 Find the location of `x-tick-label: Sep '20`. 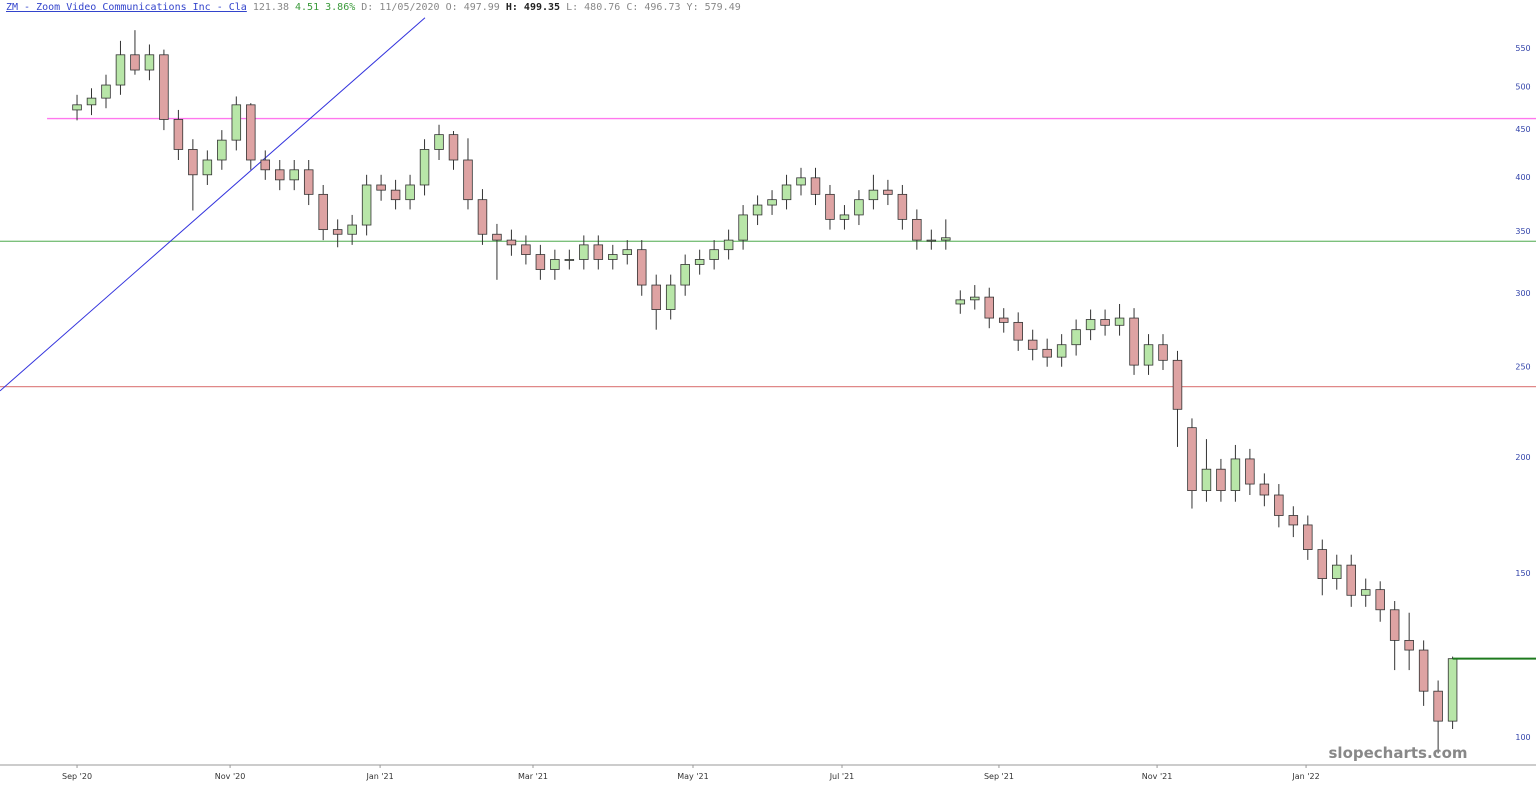

x-tick-label: Sep '20 is located at coordinates (77, 776).